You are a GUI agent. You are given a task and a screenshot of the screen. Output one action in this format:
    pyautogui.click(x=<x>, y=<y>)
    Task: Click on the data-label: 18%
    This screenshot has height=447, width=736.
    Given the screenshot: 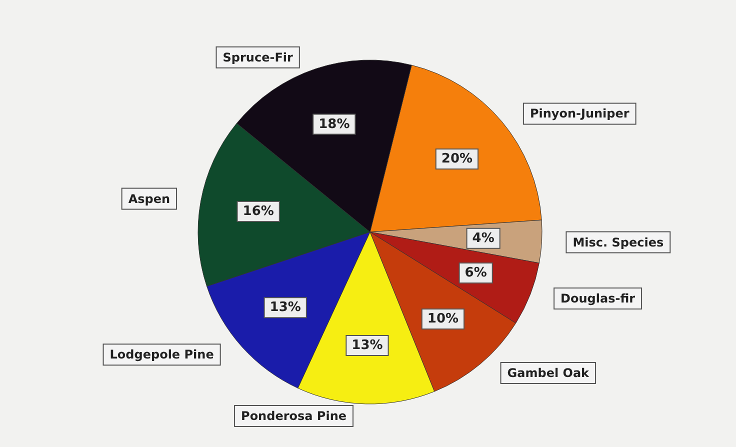 What is the action you would take?
    pyautogui.click(x=334, y=124)
    